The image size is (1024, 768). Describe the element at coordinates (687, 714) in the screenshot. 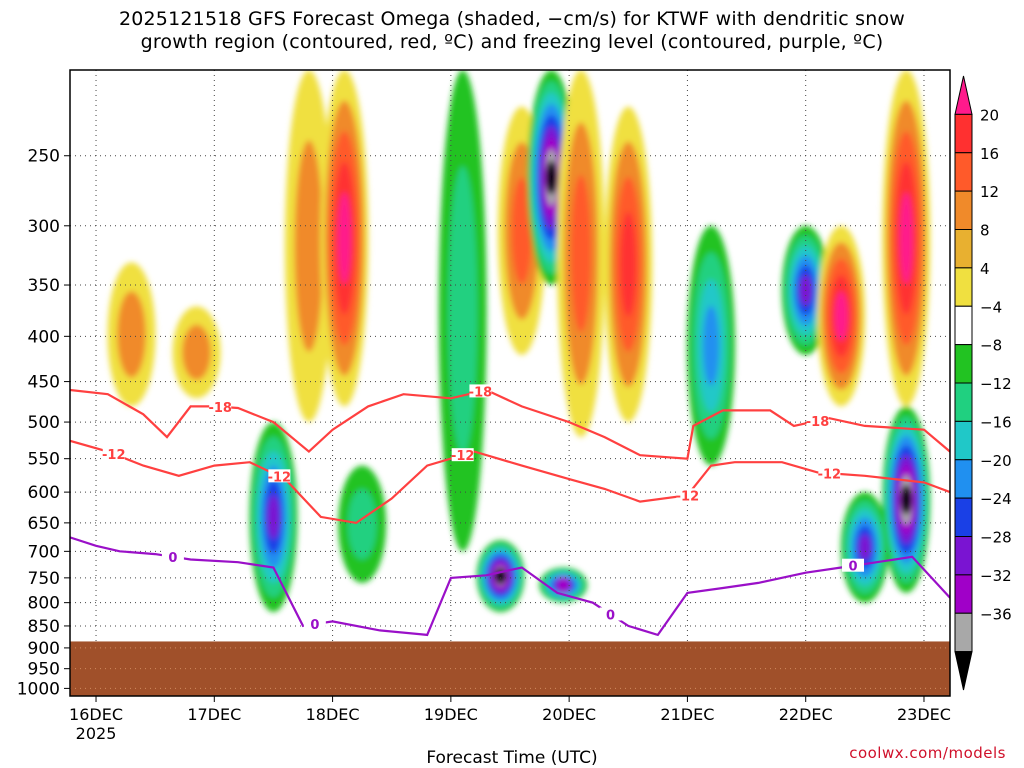

I see `x-tick-label: 21DEC` at that location.